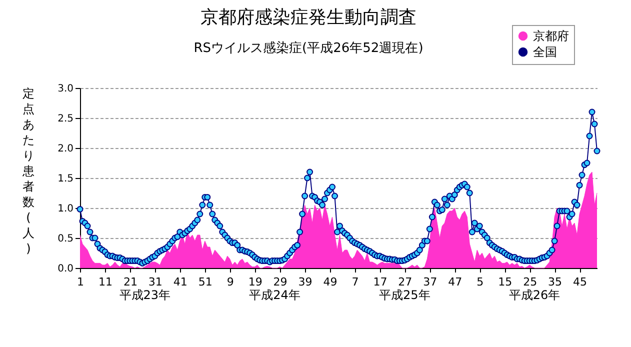  Describe the element at coordinates (534, 295) in the screenshot. I see `text: 平成26年` at that location.